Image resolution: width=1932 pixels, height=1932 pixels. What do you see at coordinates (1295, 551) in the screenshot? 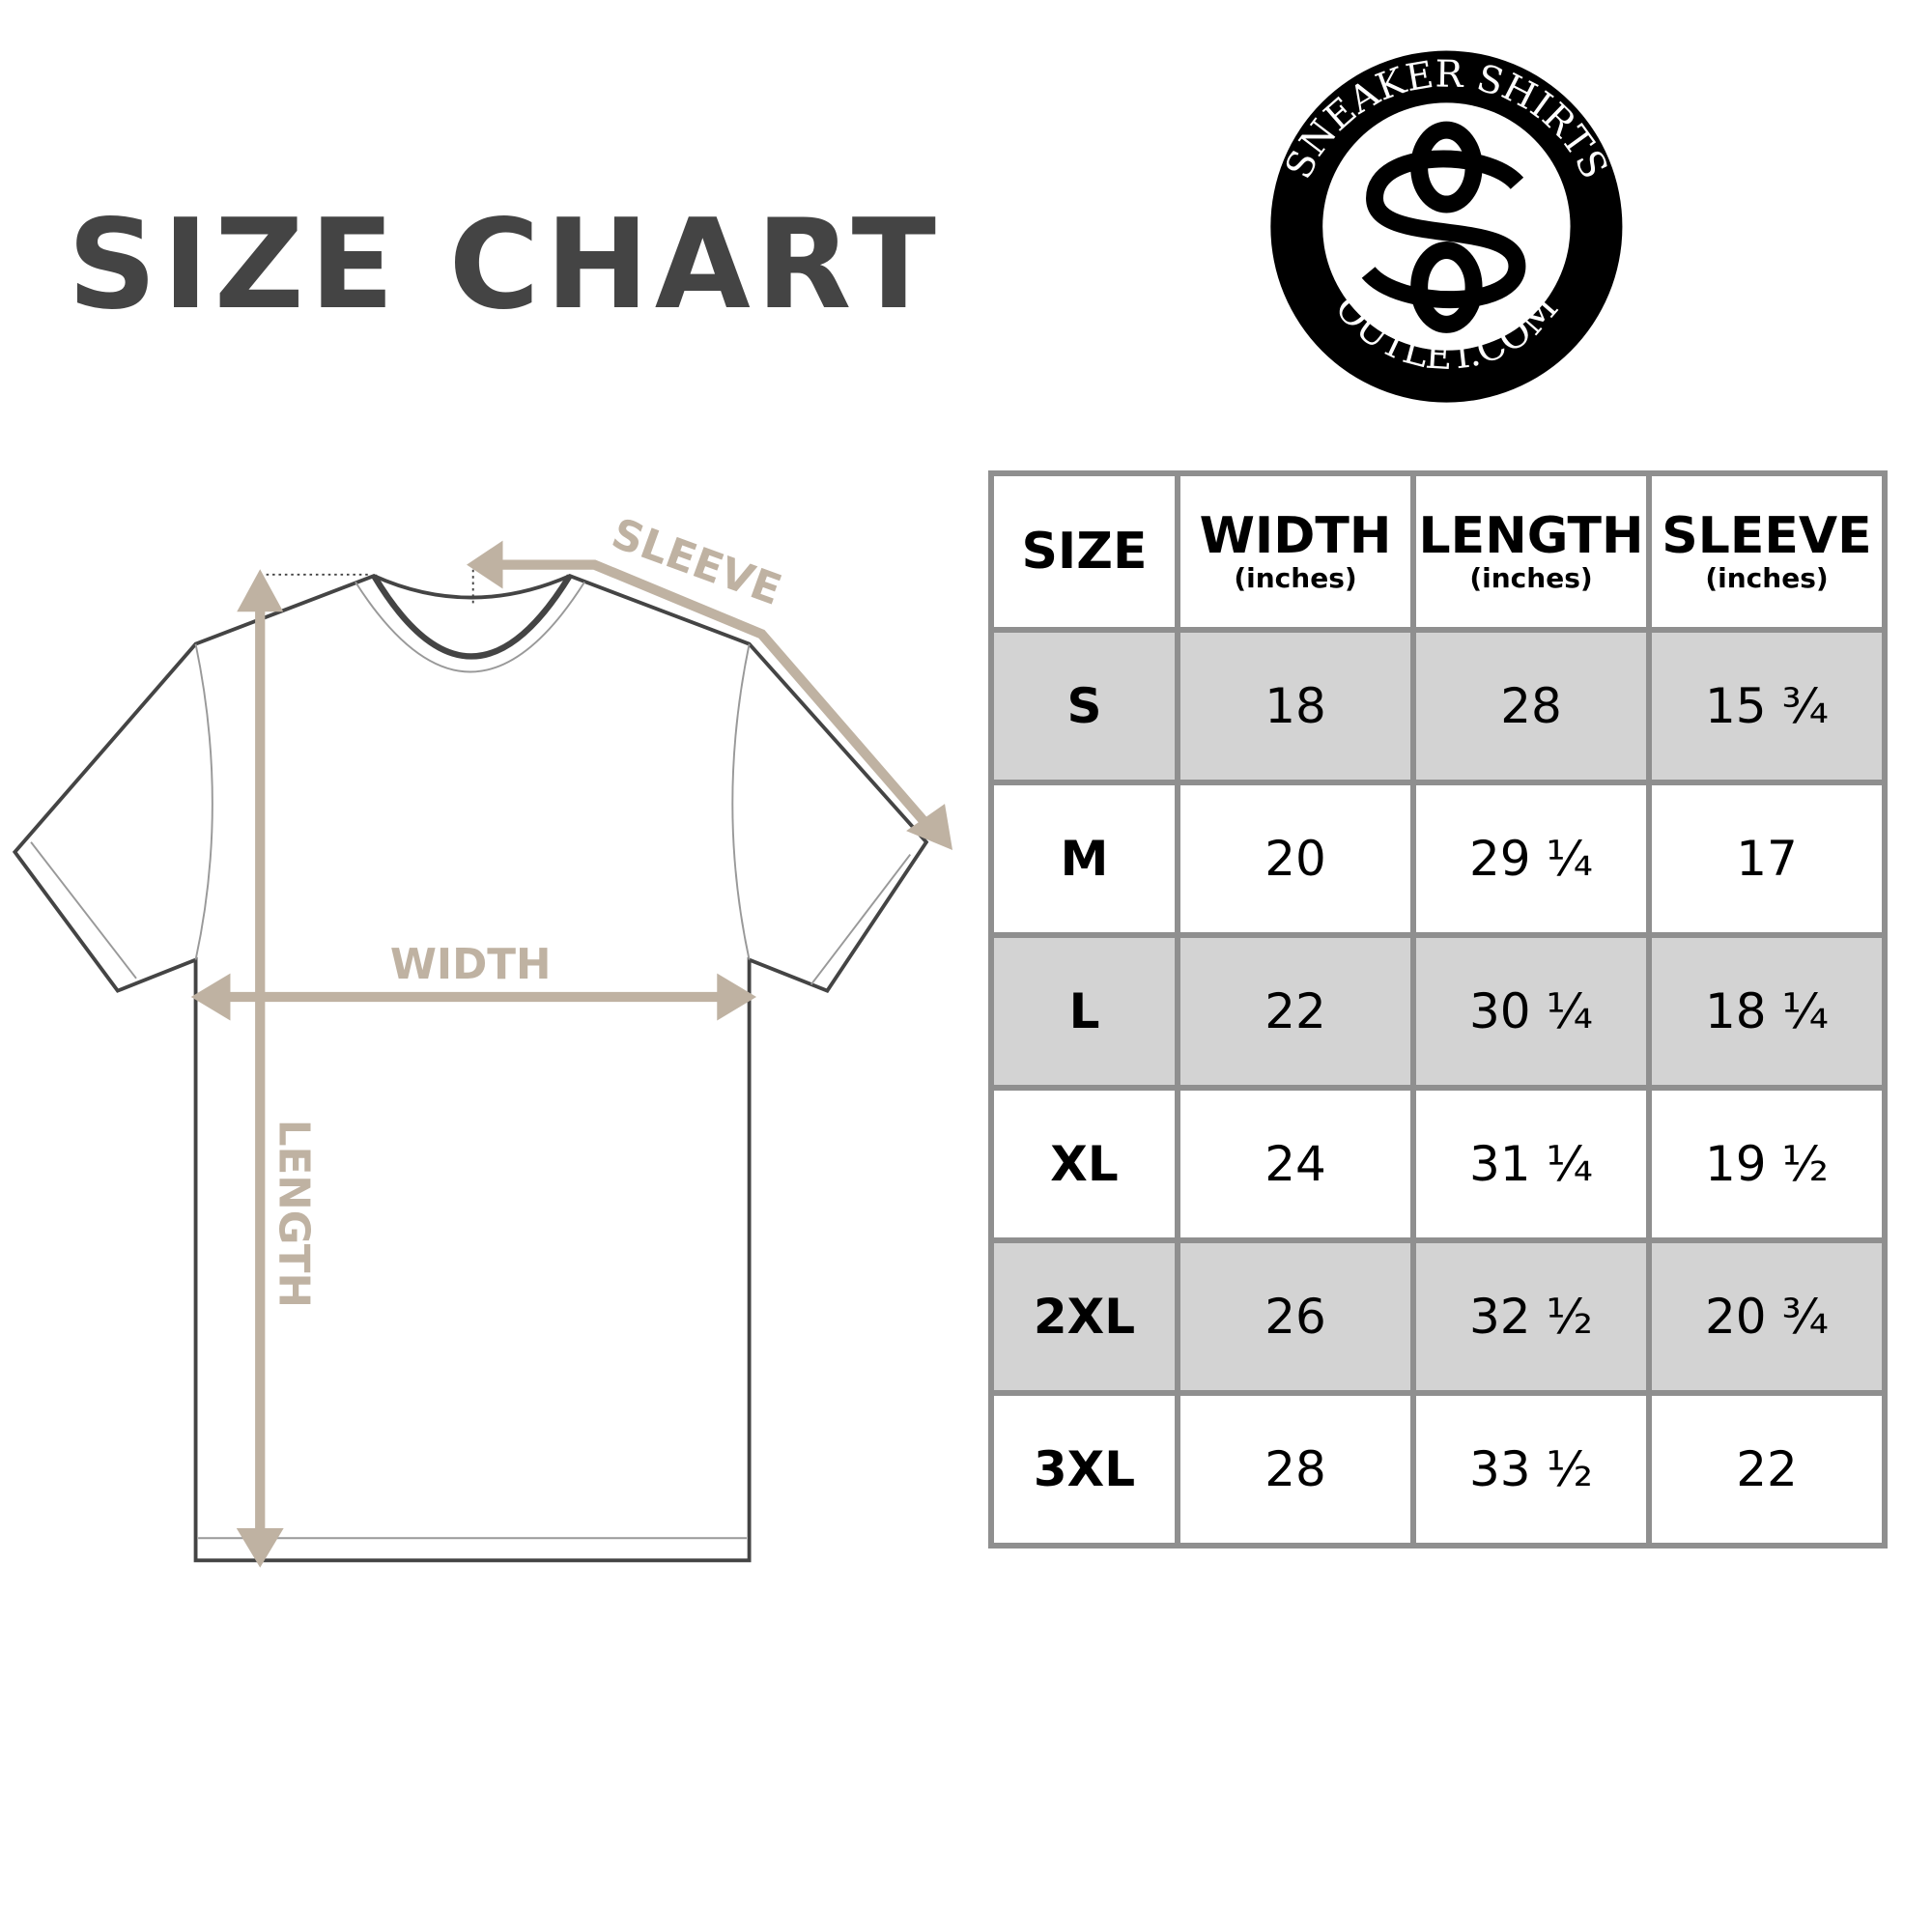
I see `header-width: WIDTH (inches)` at bounding box center [1295, 551].